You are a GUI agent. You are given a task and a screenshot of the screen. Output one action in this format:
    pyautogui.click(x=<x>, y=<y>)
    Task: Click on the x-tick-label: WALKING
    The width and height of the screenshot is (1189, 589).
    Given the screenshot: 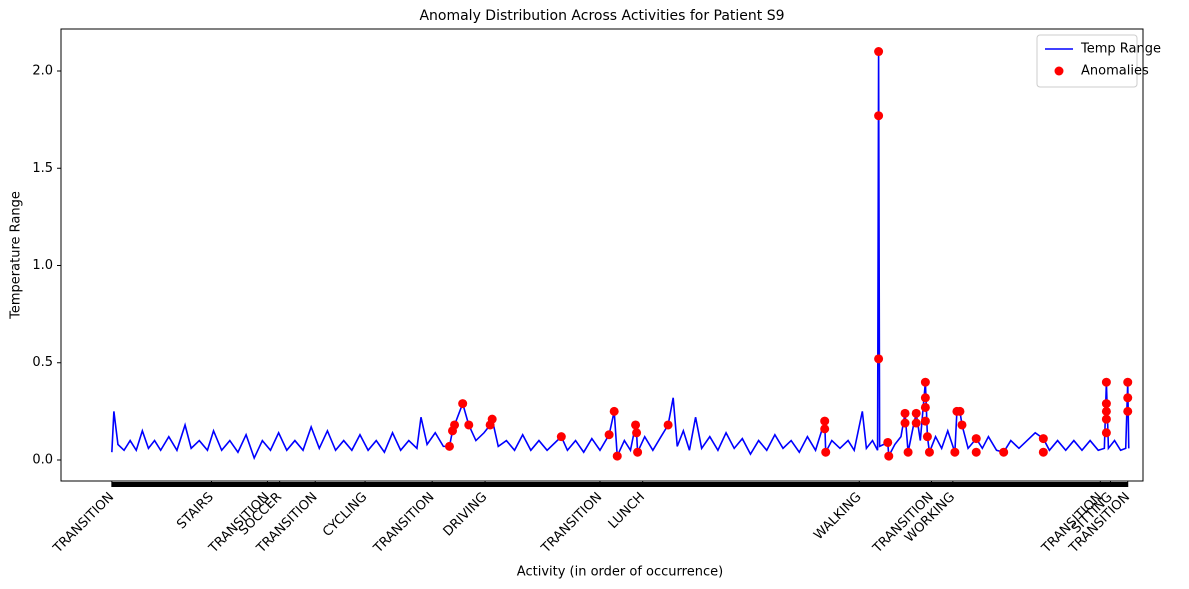 What is the action you would take?
    pyautogui.click(x=837, y=516)
    